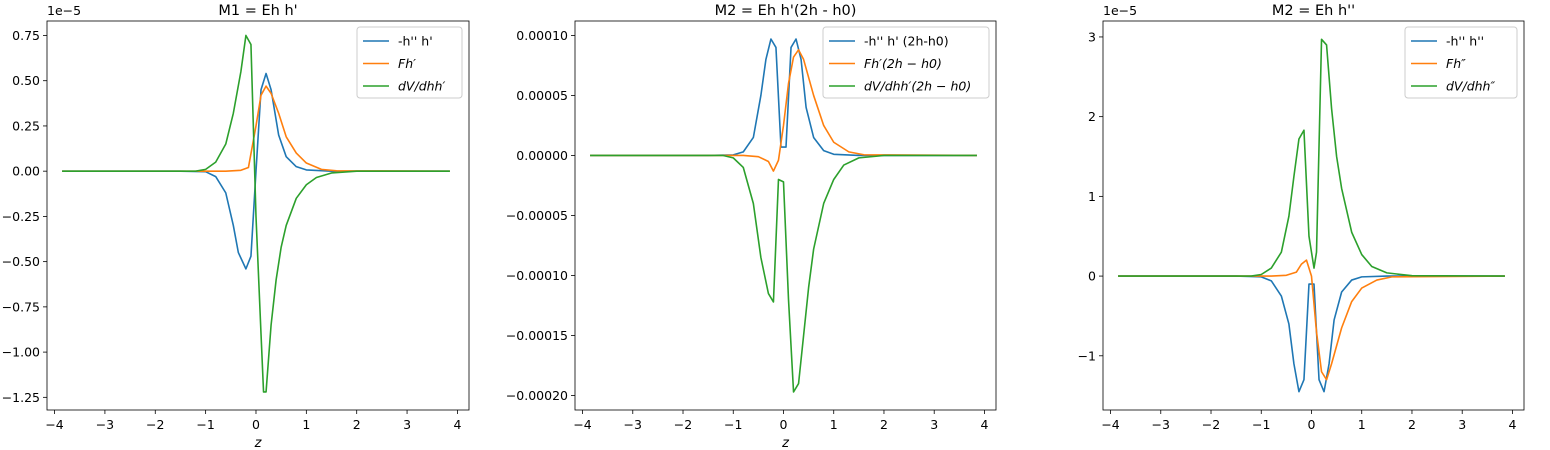 This screenshot has width=1550, height=450. What do you see at coordinates (537, 335) in the screenshot?
I see `y-tick-label: −0.00015` at bounding box center [537, 335].